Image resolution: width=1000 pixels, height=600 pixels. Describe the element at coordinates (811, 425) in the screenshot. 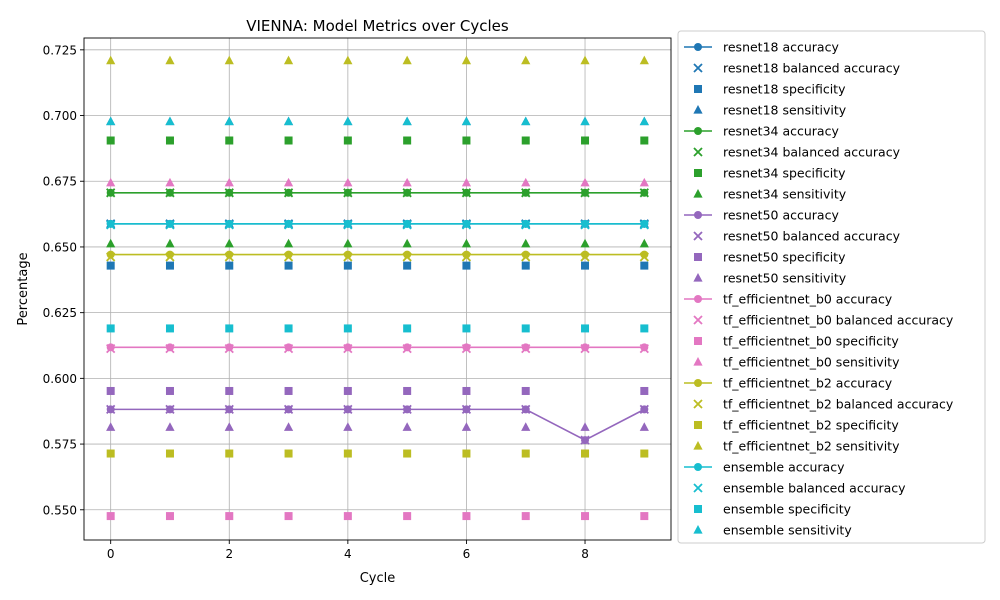

I see `legend-label: tf_efficientnet_b2 specificity` at that location.